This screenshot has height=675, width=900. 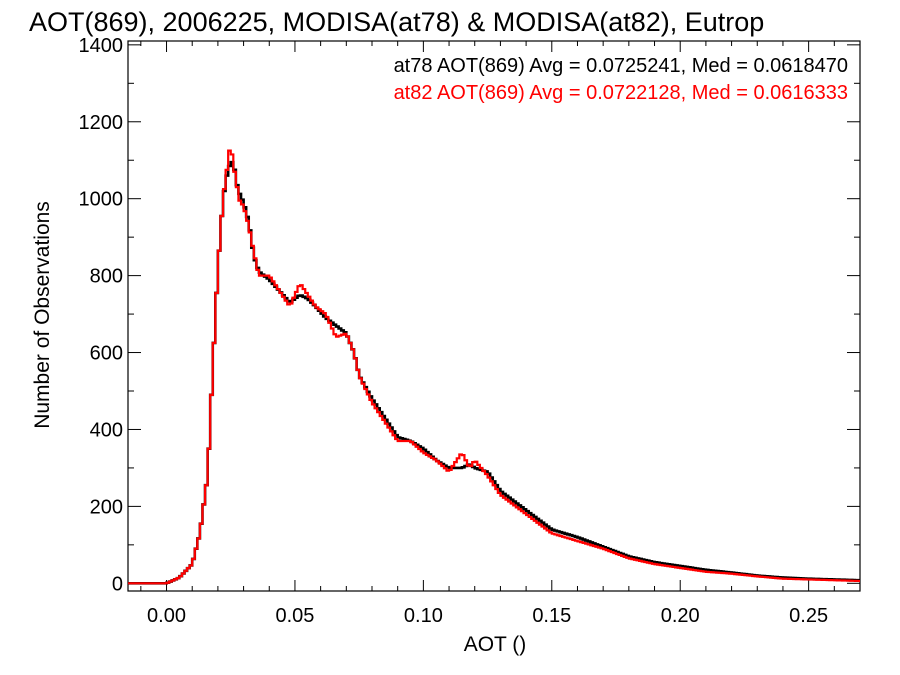 What do you see at coordinates (106, 354) in the screenshot?
I see `y-tick-label: 600` at bounding box center [106, 354].